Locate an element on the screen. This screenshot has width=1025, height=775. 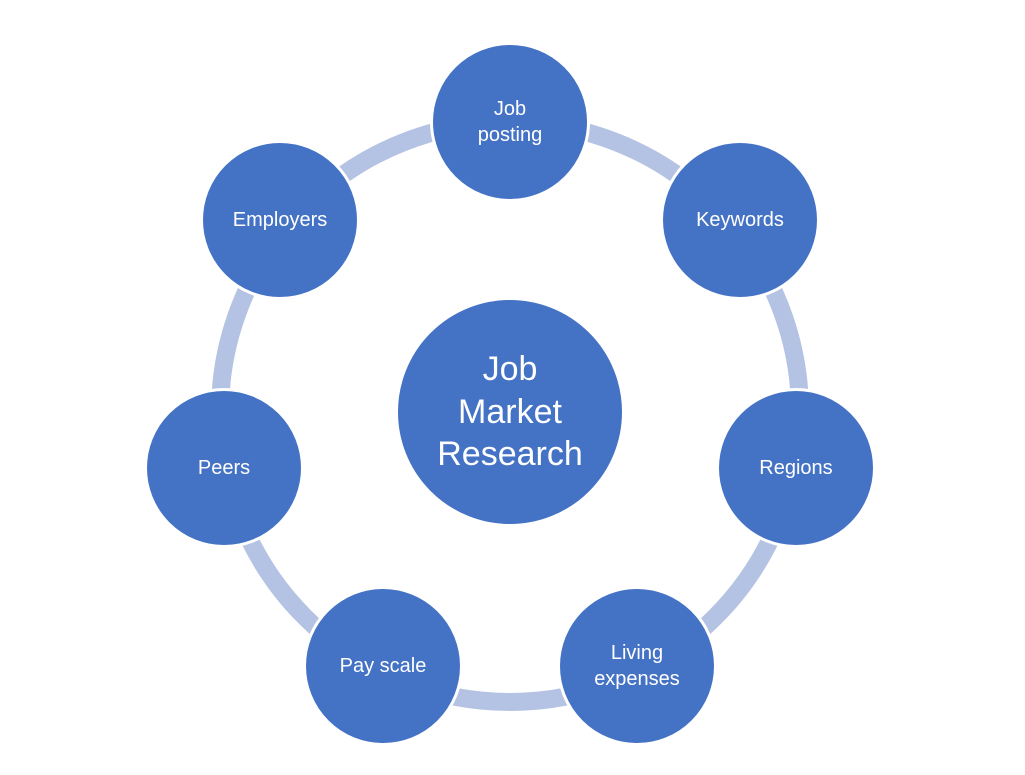
node-label: Pay scale is located at coordinates (383, 666).